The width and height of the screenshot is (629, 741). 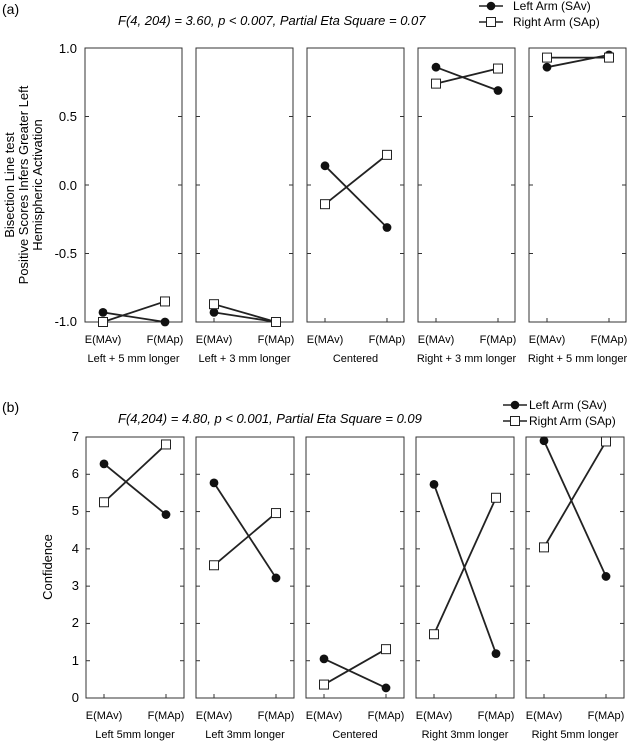 I want to click on y-label-a-line-2: Positive Scores Infers Greater Left, so click(x=23, y=184).